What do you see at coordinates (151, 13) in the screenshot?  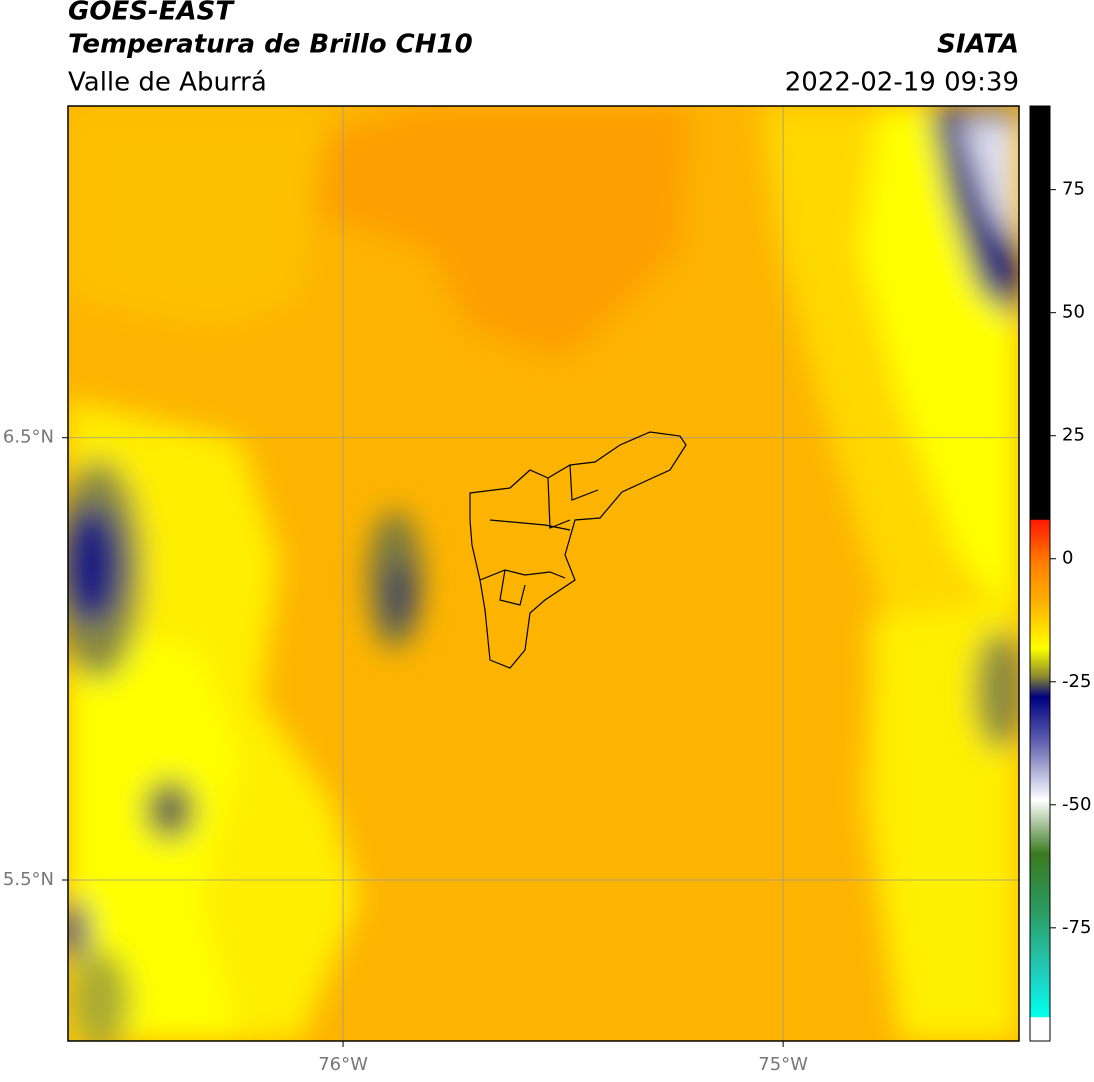 I see `title: GOES-EAST` at bounding box center [151, 13].